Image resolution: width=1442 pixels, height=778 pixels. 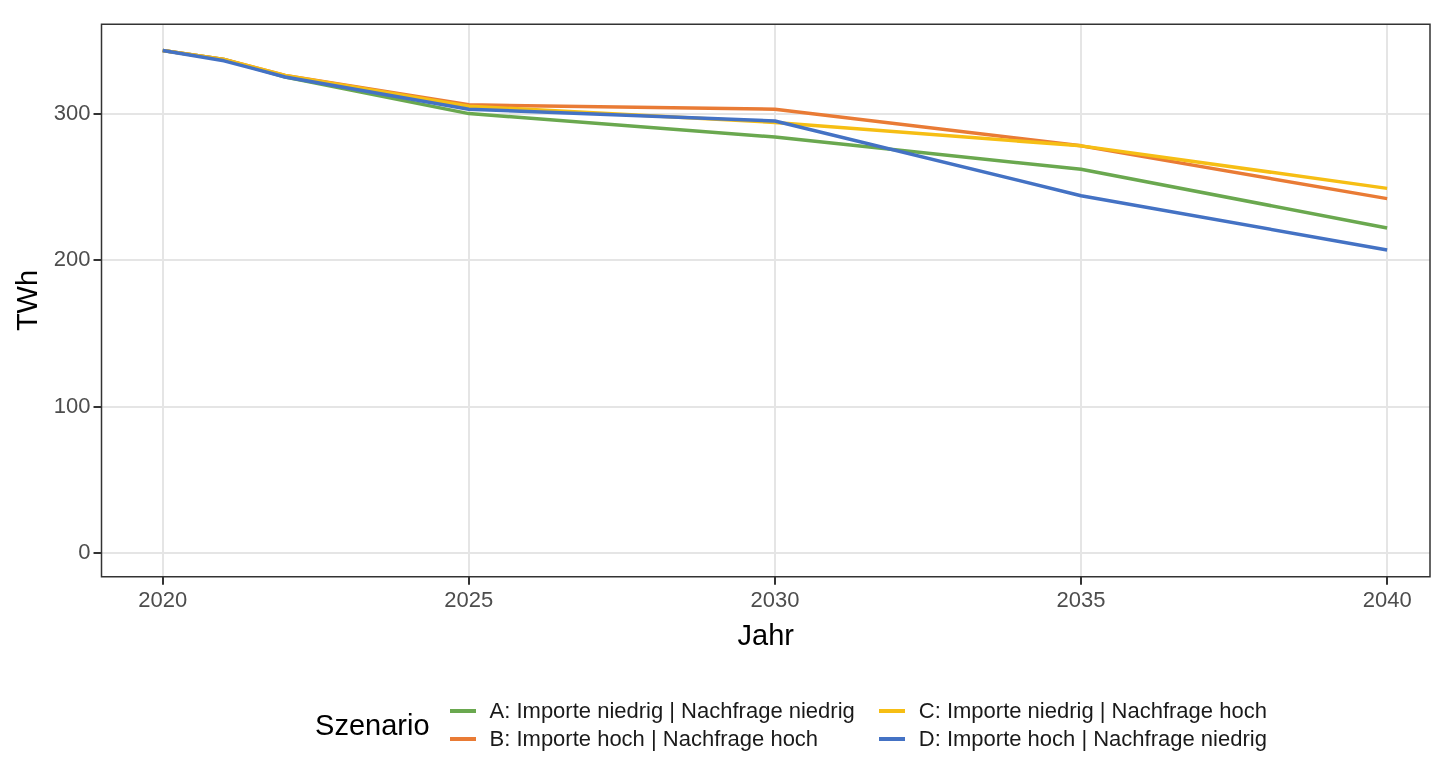 I want to click on legend-label: C: Importe niedrig | Nachfrage hoch, so click(x=1092, y=711).